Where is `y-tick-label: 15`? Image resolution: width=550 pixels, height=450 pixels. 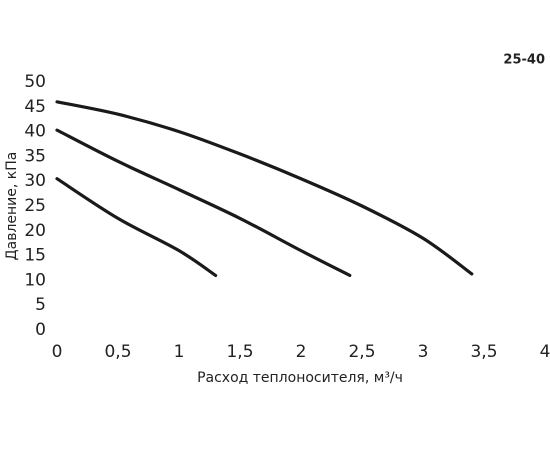 y-tick-label: 15 is located at coordinates (35, 256).